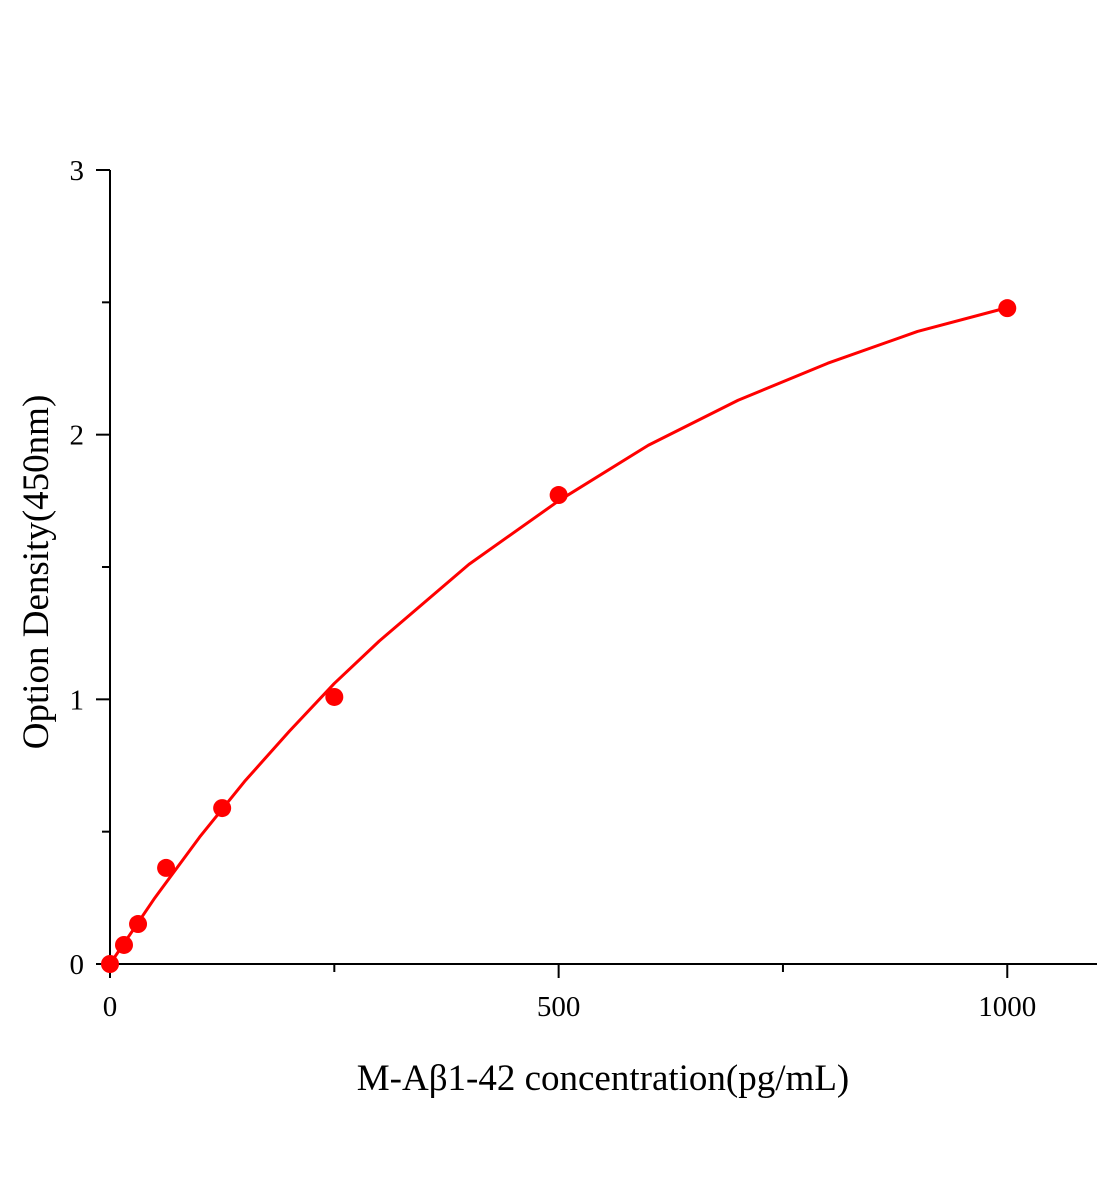 The width and height of the screenshot is (1104, 1200). Describe the element at coordinates (77, 436) in the screenshot. I see `y-tick-label: 2` at that location.